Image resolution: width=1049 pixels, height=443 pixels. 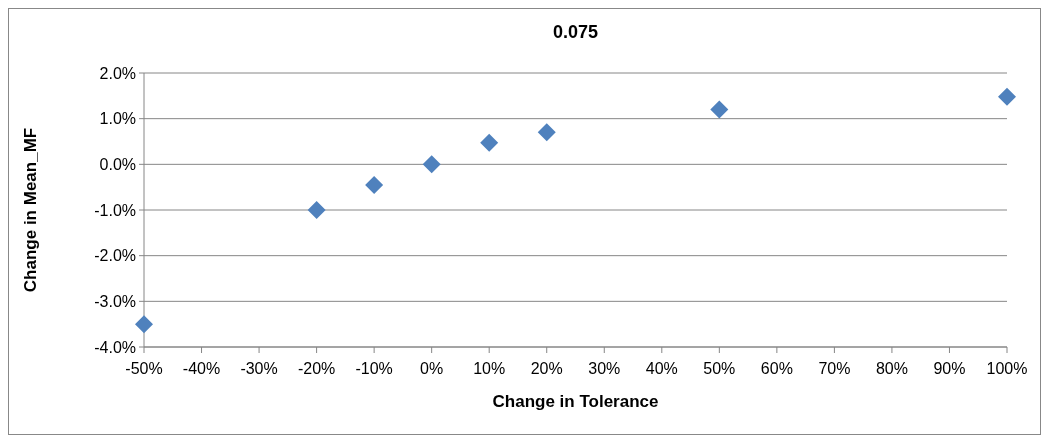 I want to click on x-tick-label: 50%, so click(x=719, y=368).